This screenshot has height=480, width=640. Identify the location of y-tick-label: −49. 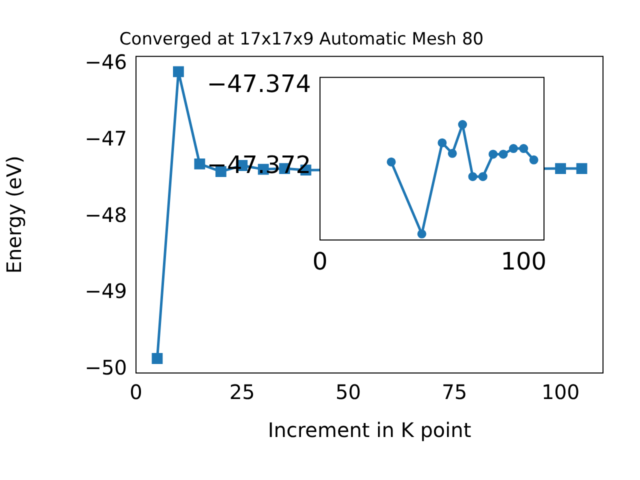
(105, 291).